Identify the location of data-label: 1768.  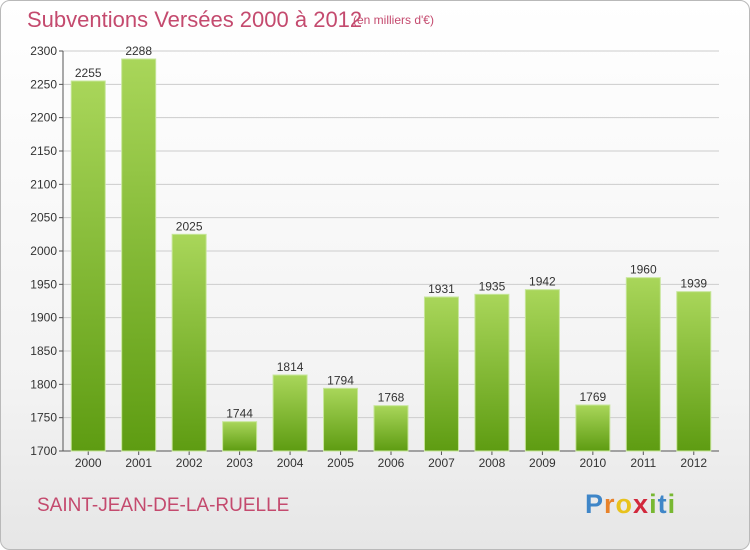
(391, 398).